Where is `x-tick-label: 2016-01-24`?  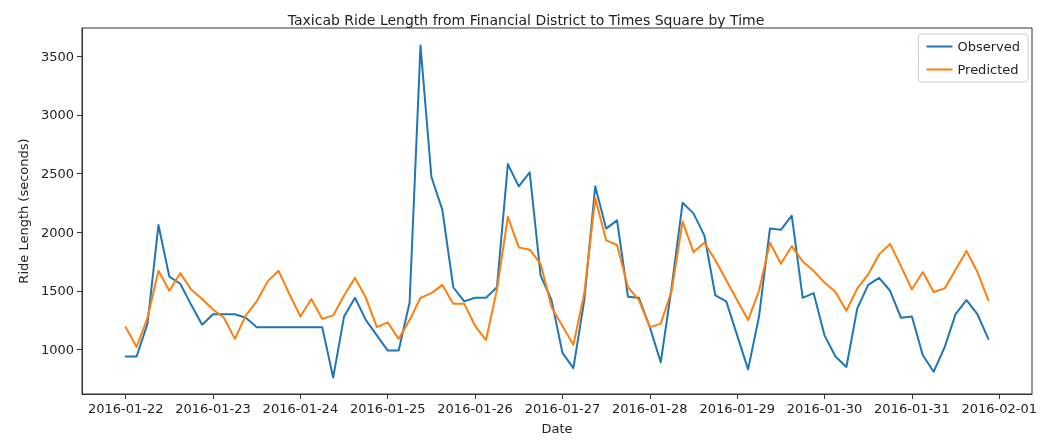 x-tick-label: 2016-01-24 is located at coordinates (300, 408).